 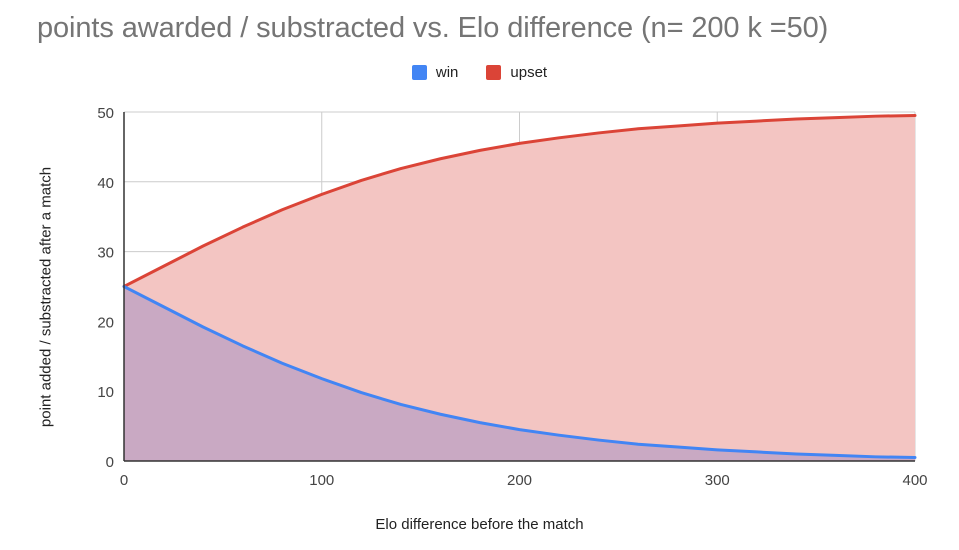 What do you see at coordinates (105, 322) in the screenshot?
I see `y-tick-label: 20` at bounding box center [105, 322].